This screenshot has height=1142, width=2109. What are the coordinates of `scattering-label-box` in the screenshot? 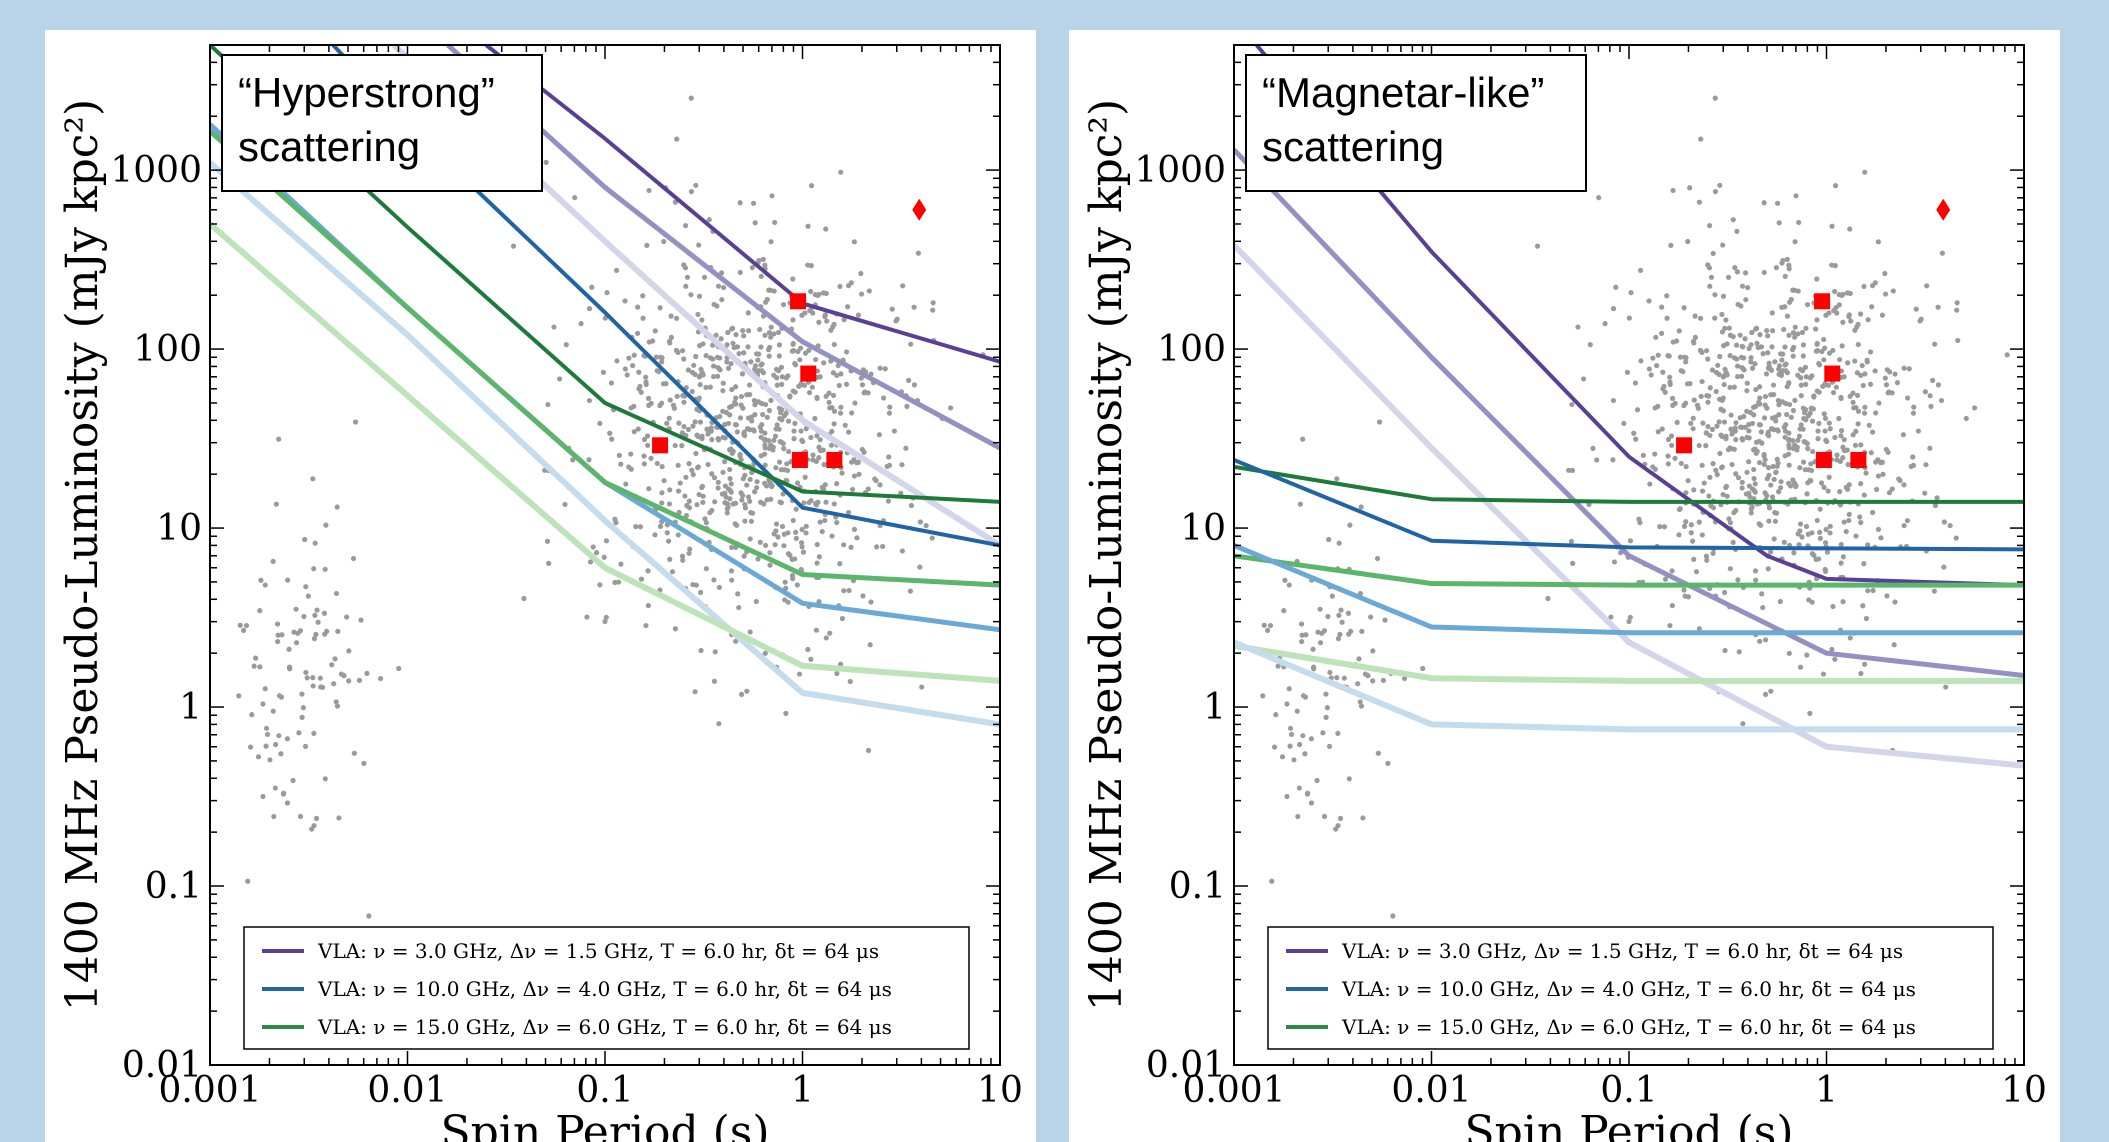 It's located at (1416, 123).